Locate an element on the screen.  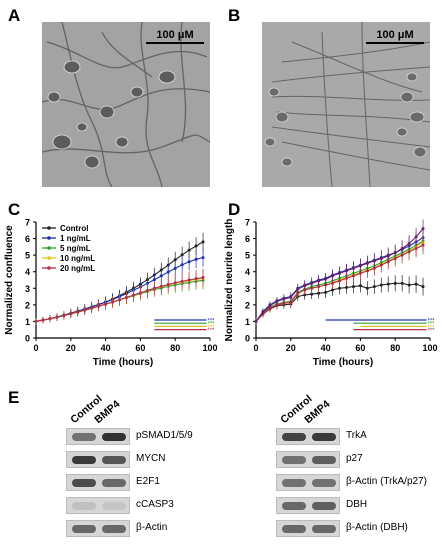
chart-d-ytick-label: 2 is located at coordinates (247, 305).